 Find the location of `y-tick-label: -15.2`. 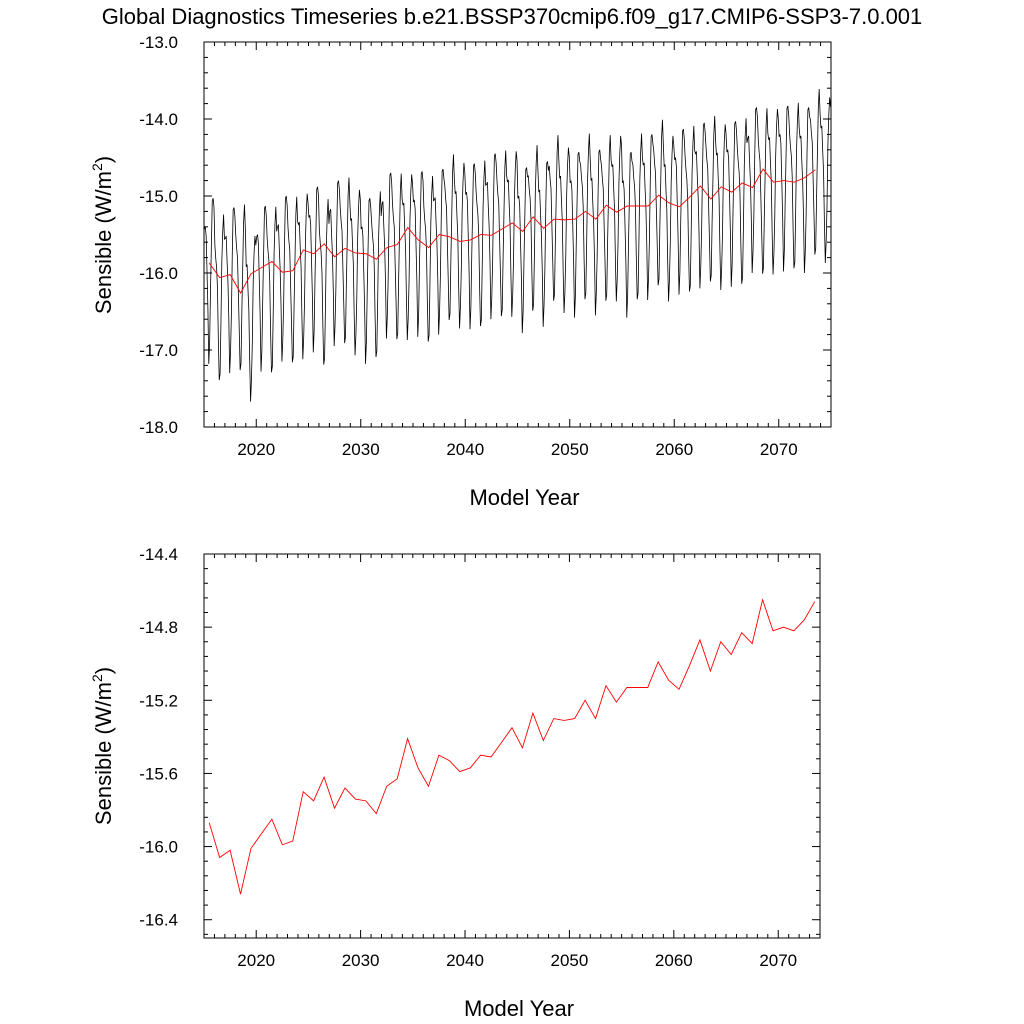

y-tick-label: -15.2 is located at coordinates (158, 700).